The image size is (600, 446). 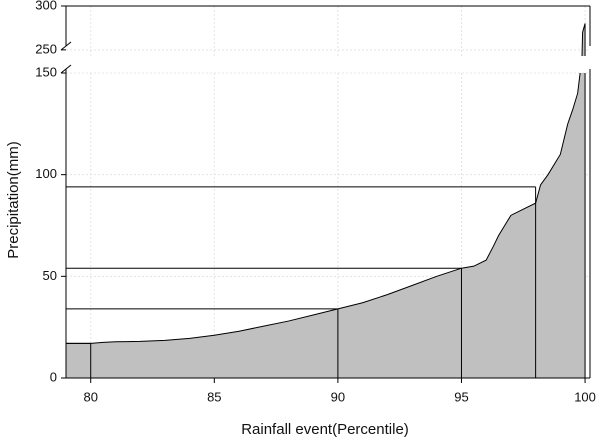 I want to click on y-tick-label: 150, so click(x=46, y=71).